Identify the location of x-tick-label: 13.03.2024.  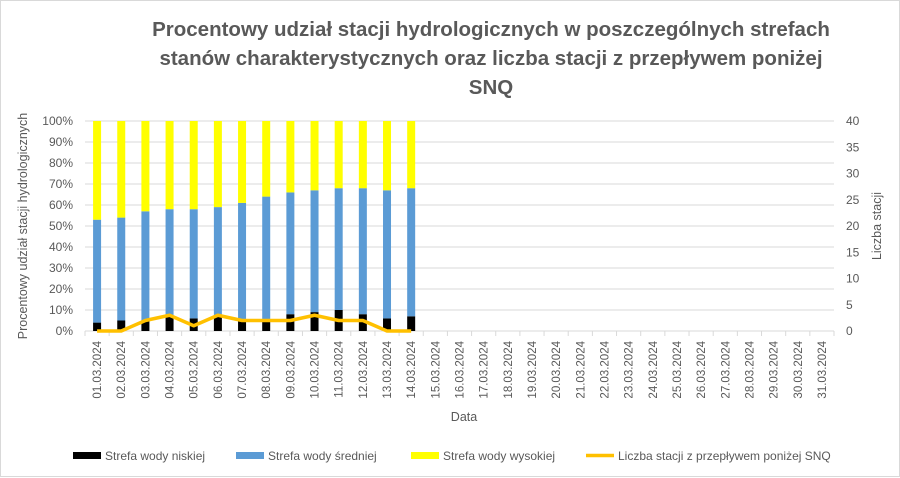
(388, 369).